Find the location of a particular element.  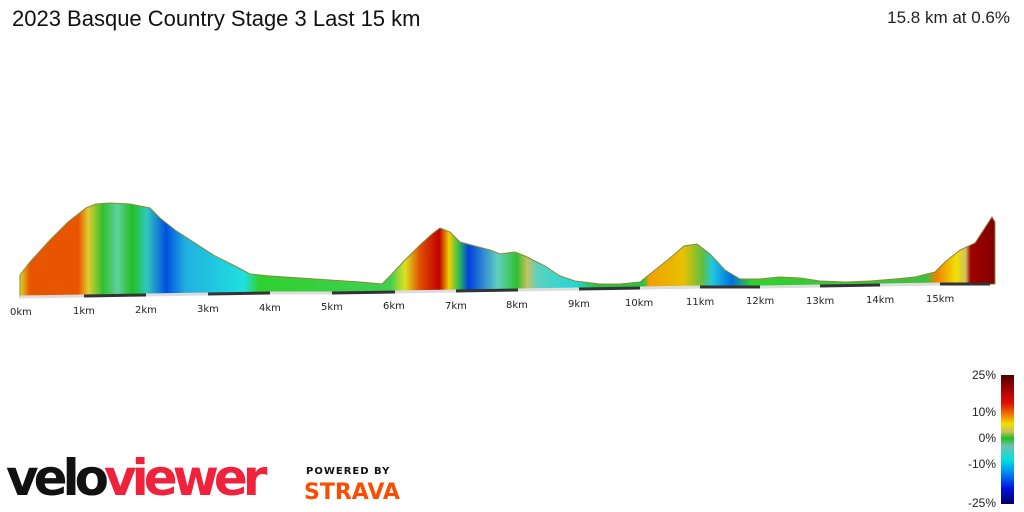

svg-text: 9km is located at coordinates (579, 304).